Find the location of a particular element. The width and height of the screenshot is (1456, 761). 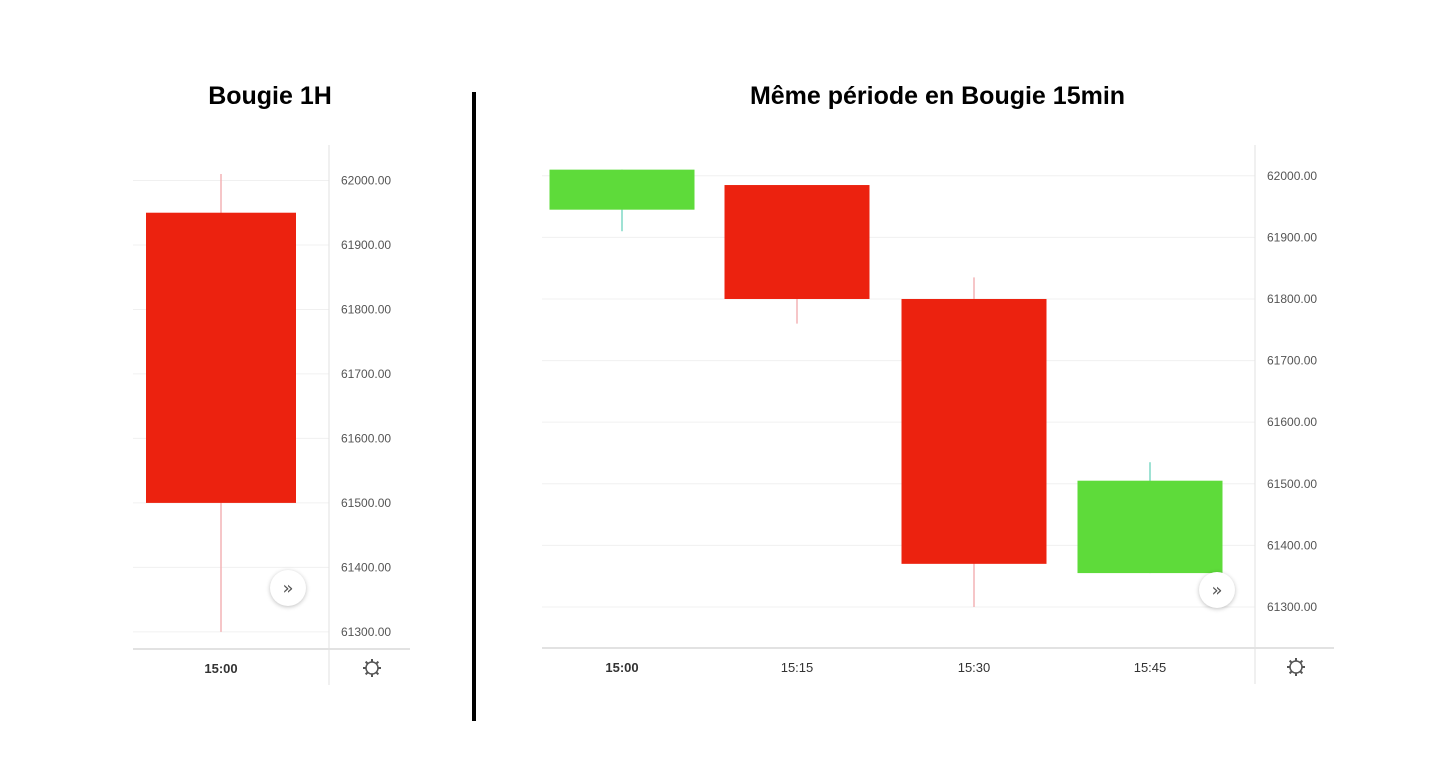

separator-line is located at coordinates (474, 406).